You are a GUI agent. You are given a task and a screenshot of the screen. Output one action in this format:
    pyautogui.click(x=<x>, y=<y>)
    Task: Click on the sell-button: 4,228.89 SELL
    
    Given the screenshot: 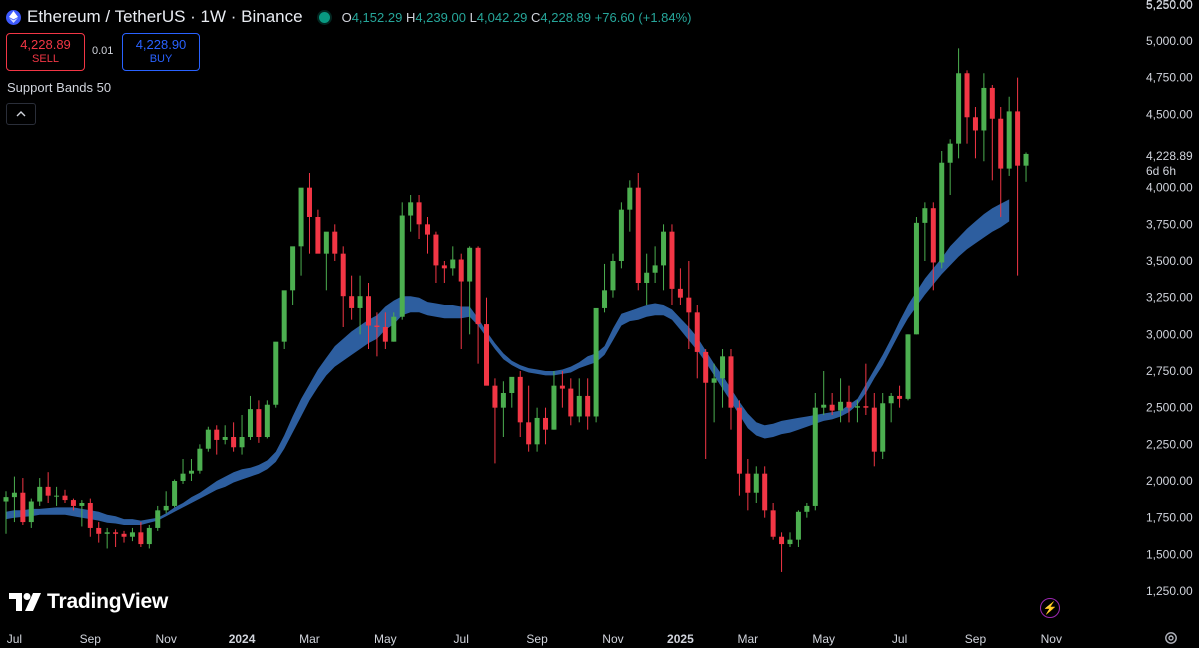 What is the action you would take?
    pyautogui.click(x=45, y=52)
    